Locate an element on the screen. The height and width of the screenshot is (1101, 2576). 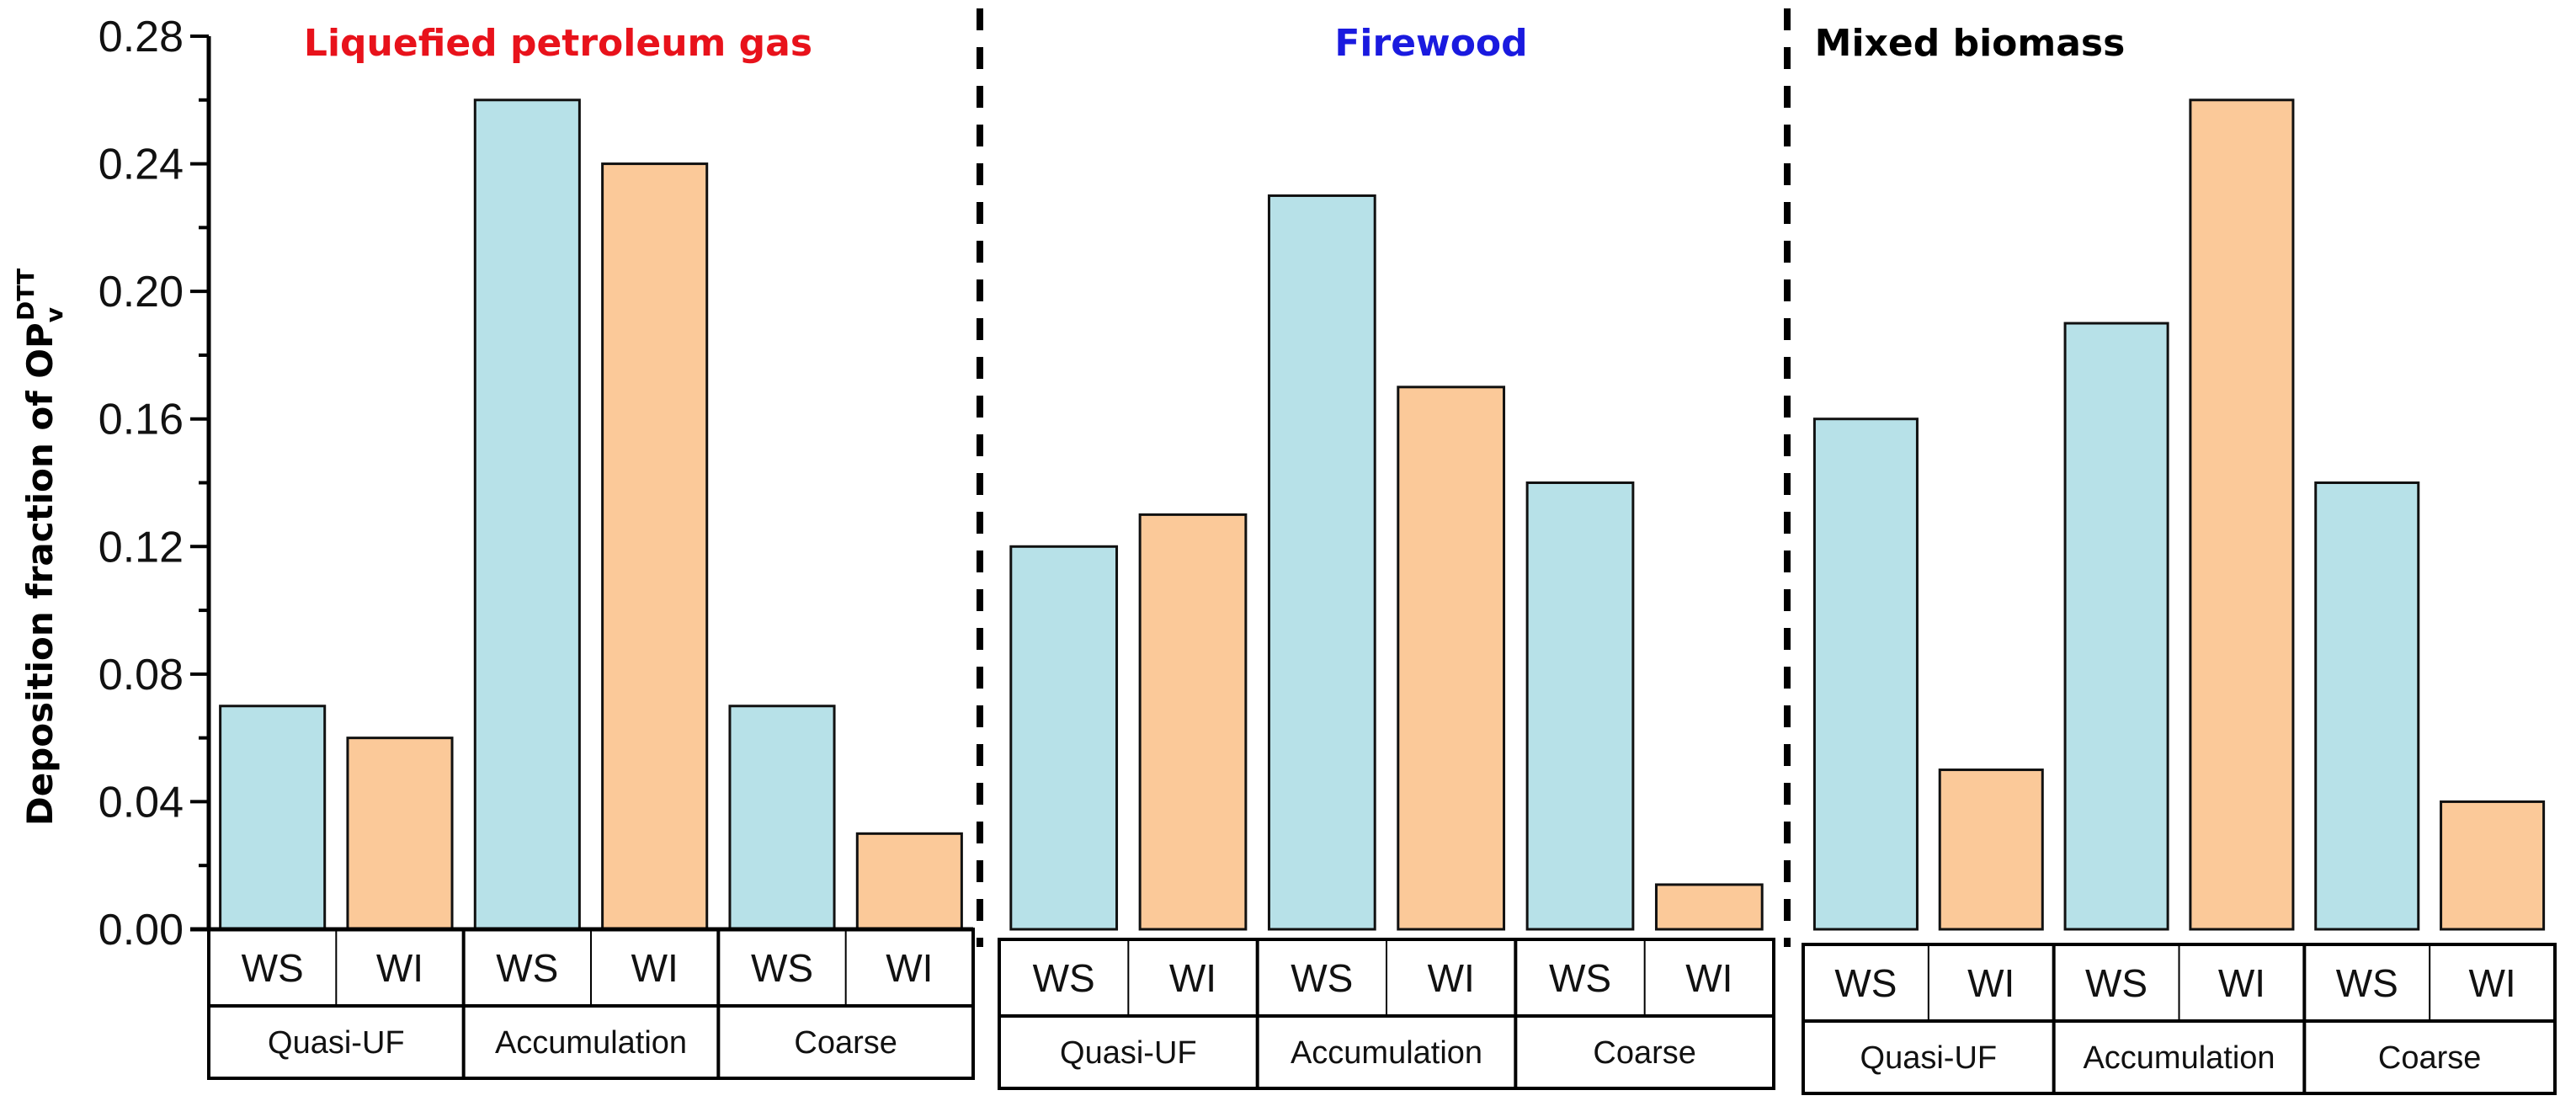
y-tick-label: 0.00 is located at coordinates (141, 930).